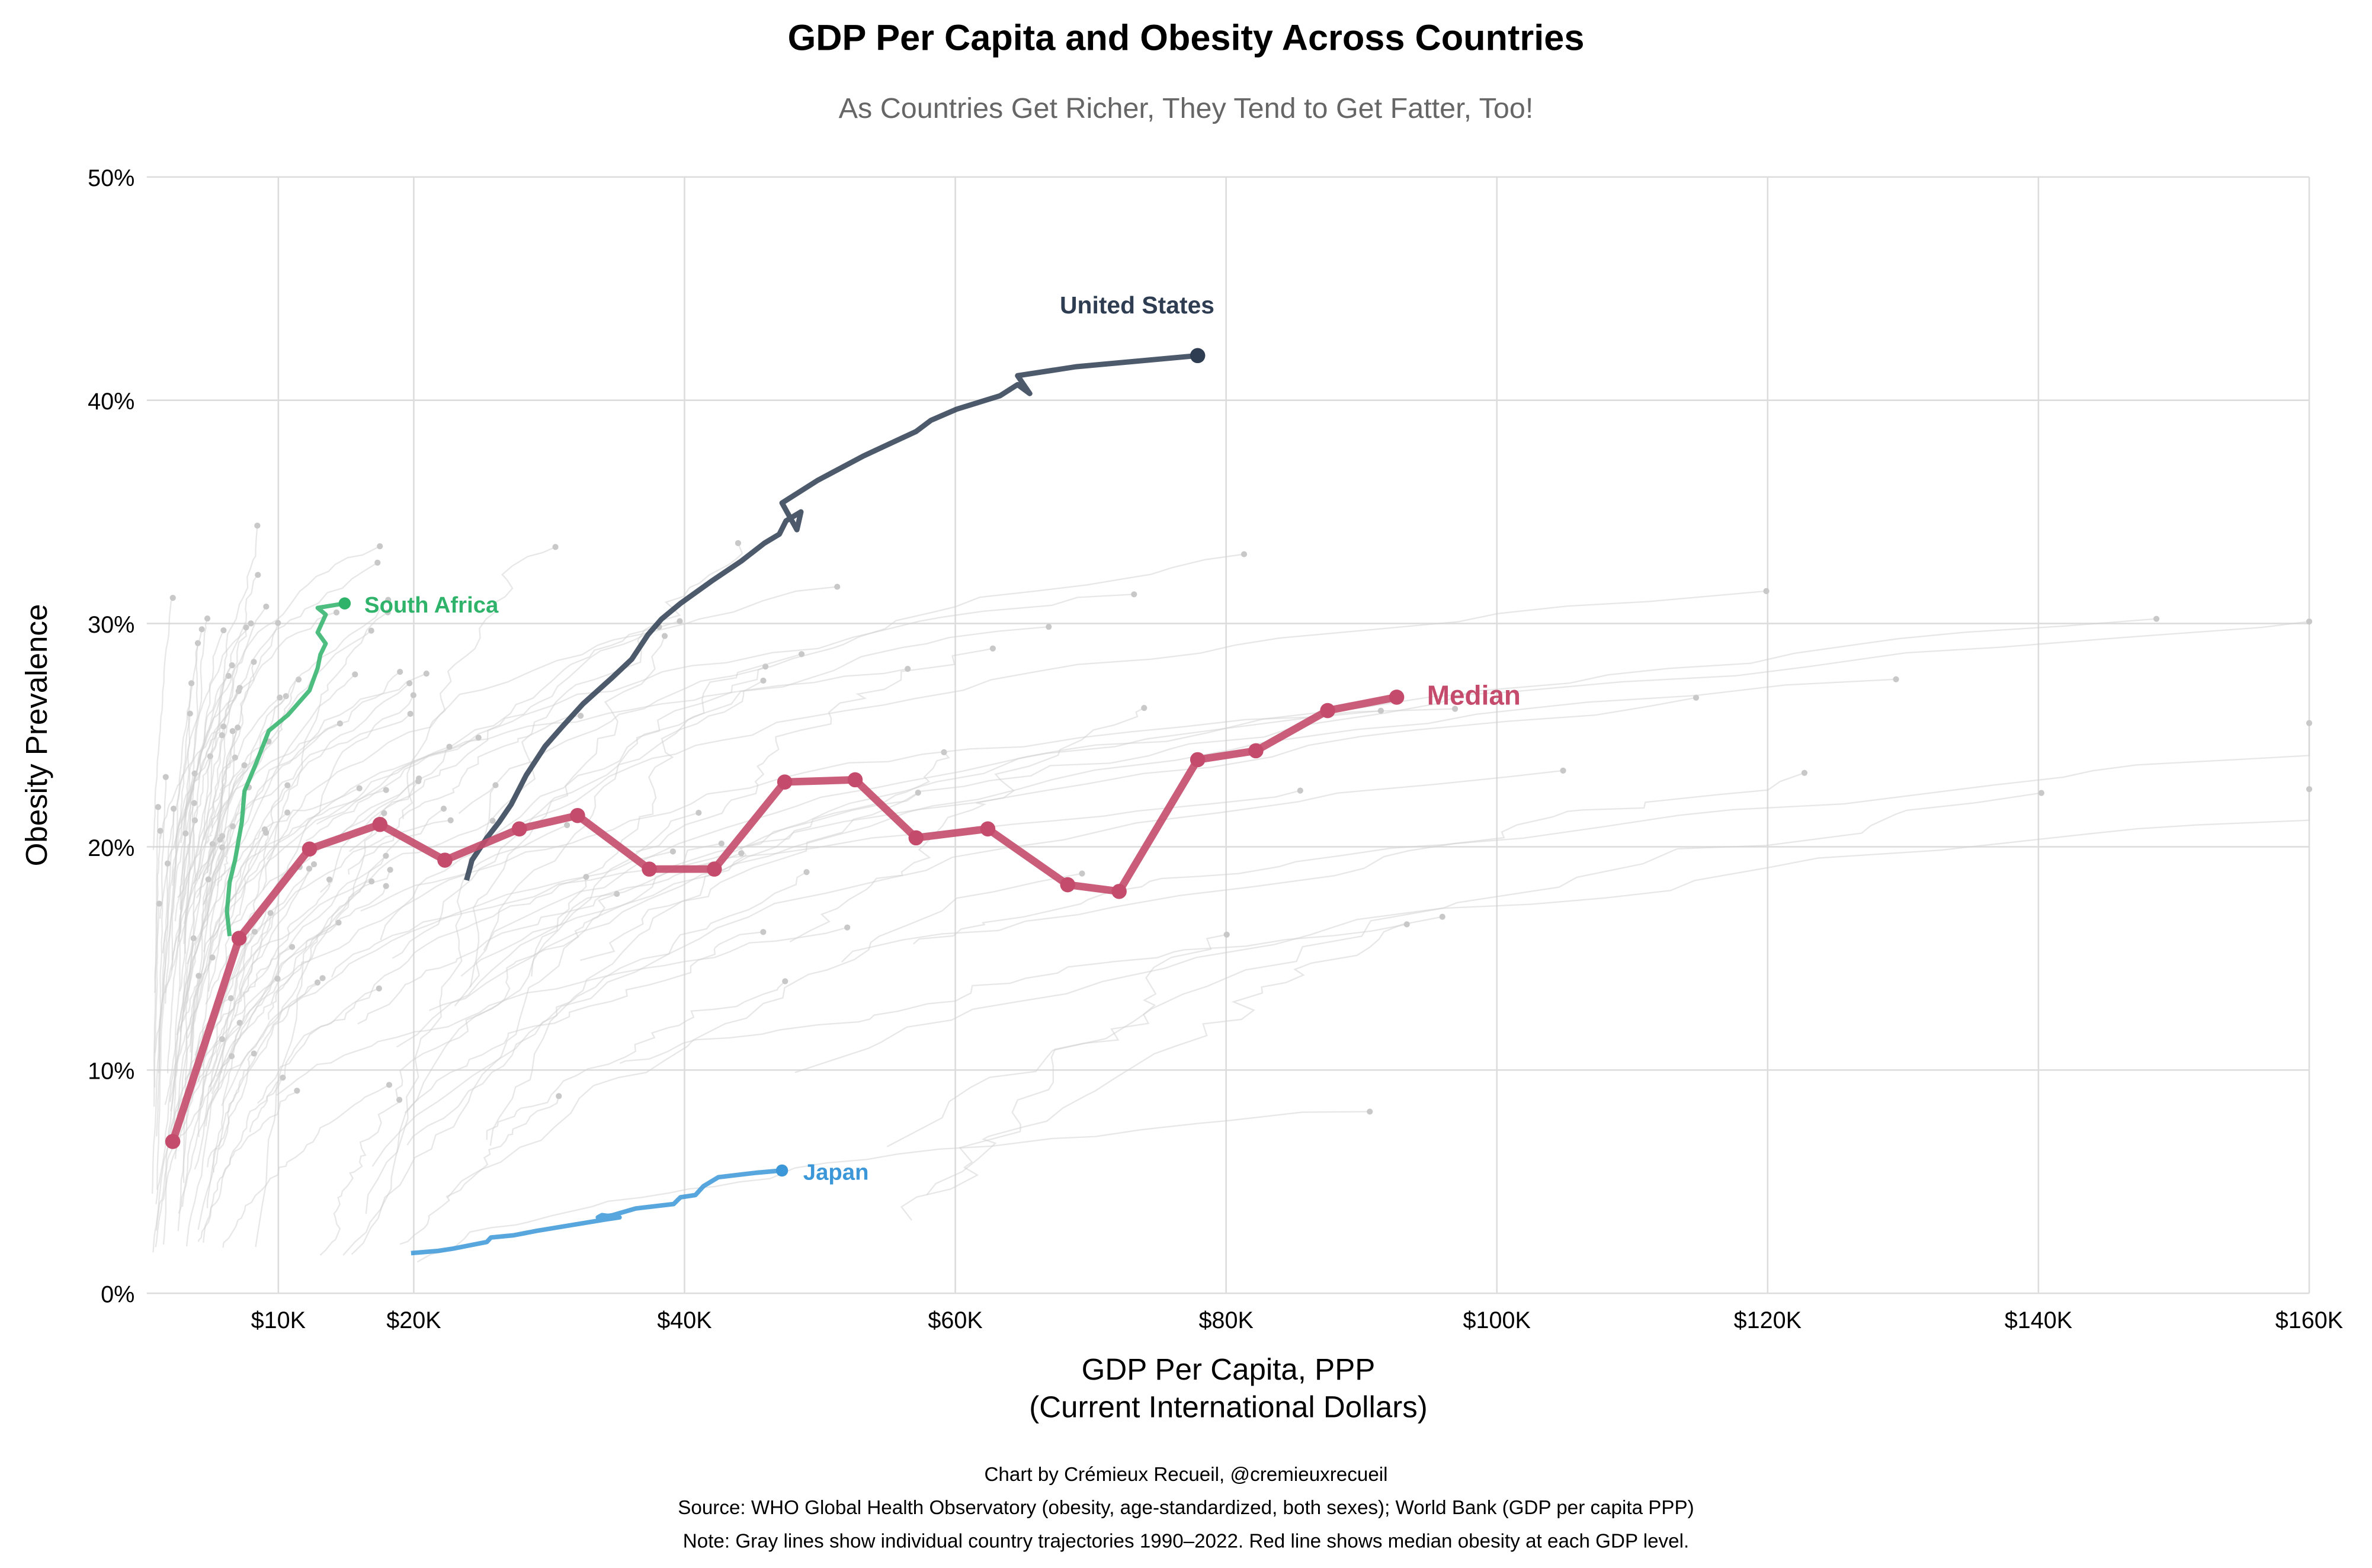 This screenshot has width=2372, height=1568. Describe the element at coordinates (36, 735) in the screenshot. I see `y-axis-label: Obesity Prevalence` at that location.